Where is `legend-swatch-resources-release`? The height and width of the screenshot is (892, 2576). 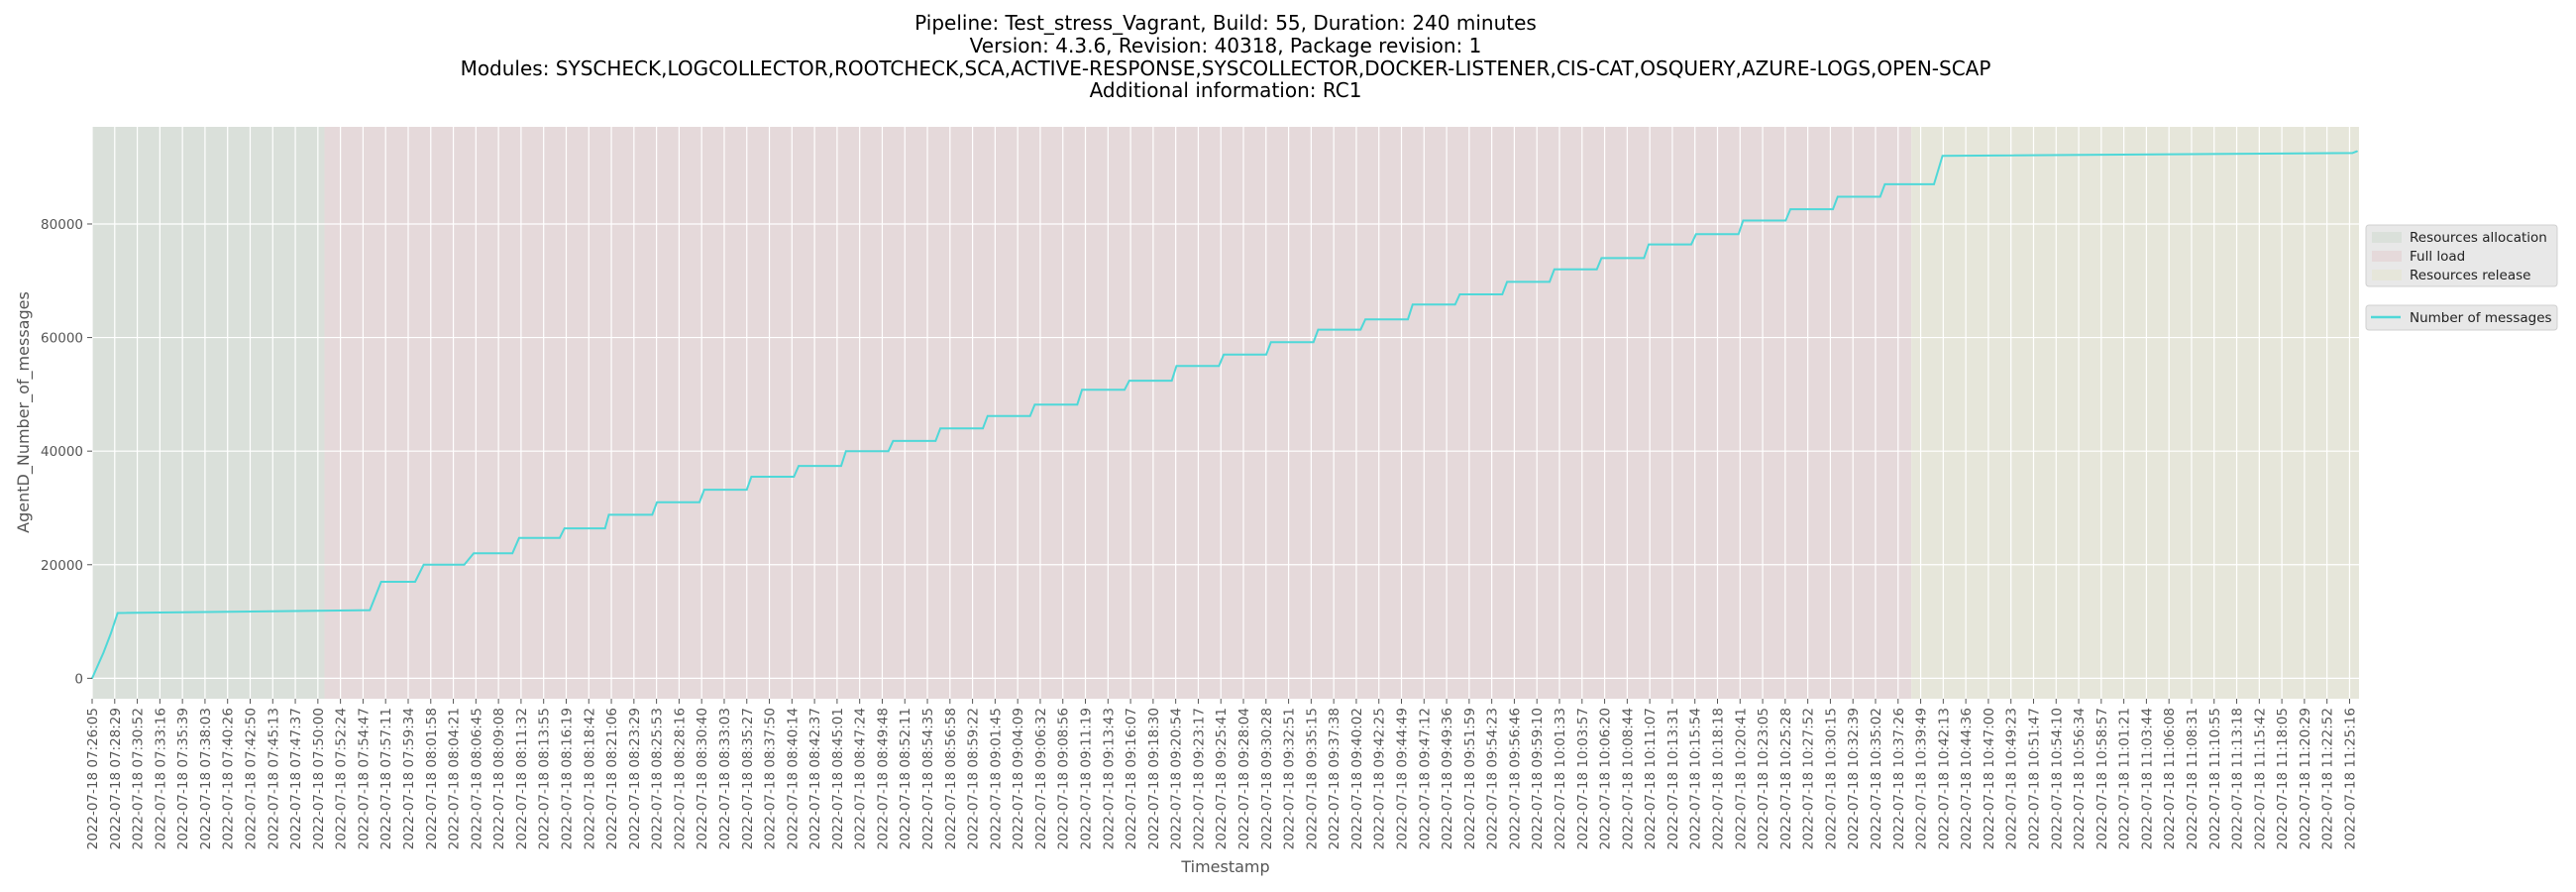
legend-swatch-resources-release is located at coordinates (2387, 275).